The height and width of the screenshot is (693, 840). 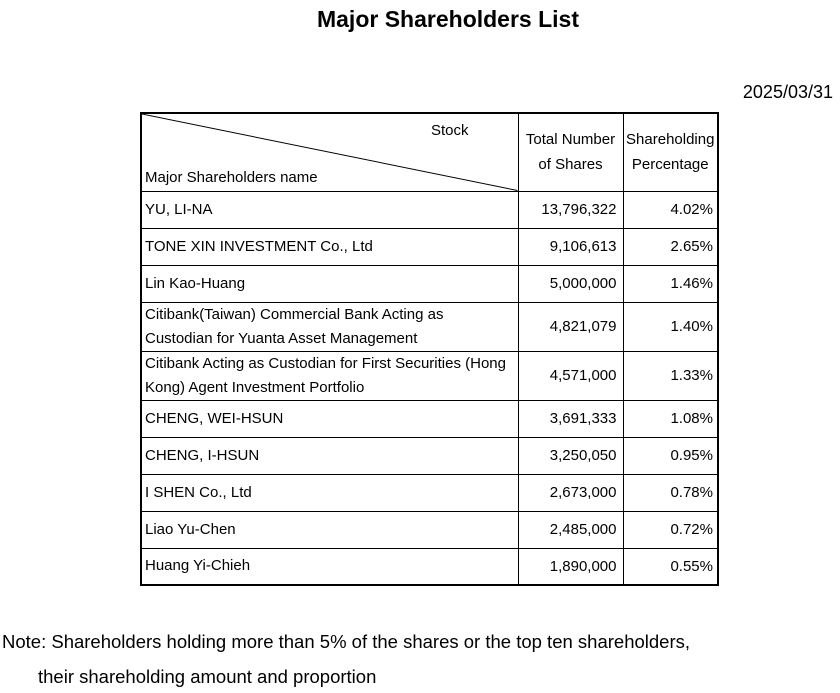 What do you see at coordinates (670, 140) in the screenshot?
I see `column-header-percentage-line1: Shareholding` at bounding box center [670, 140].